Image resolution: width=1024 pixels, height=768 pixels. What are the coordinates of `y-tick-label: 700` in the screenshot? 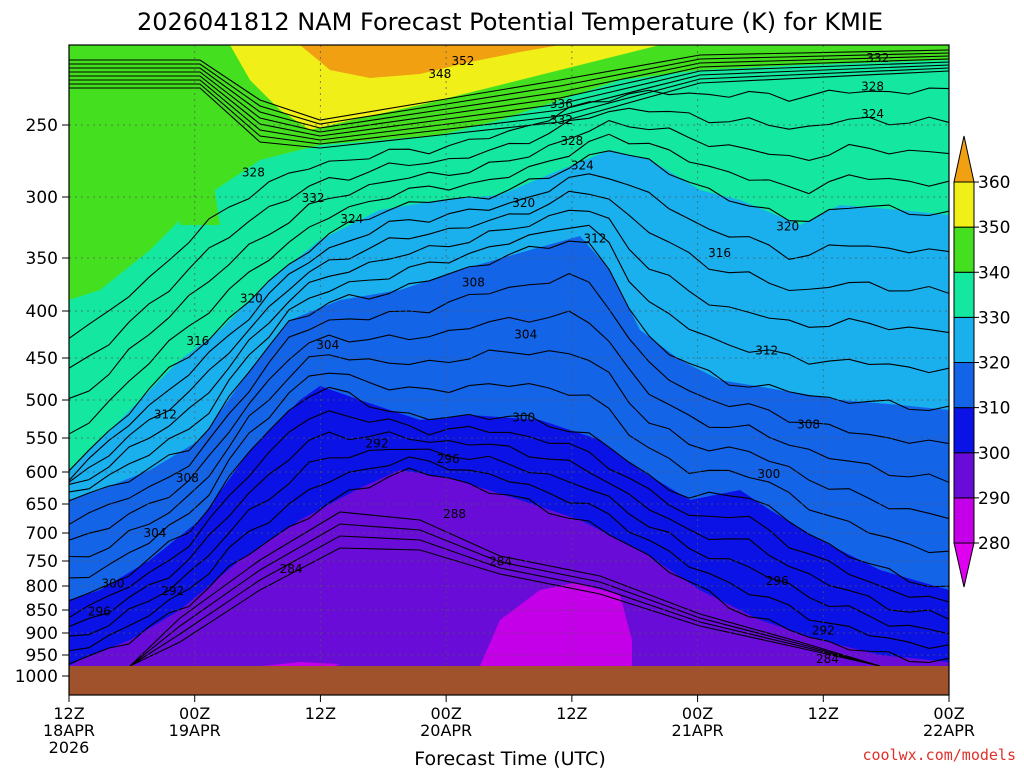 It's located at (42, 534).